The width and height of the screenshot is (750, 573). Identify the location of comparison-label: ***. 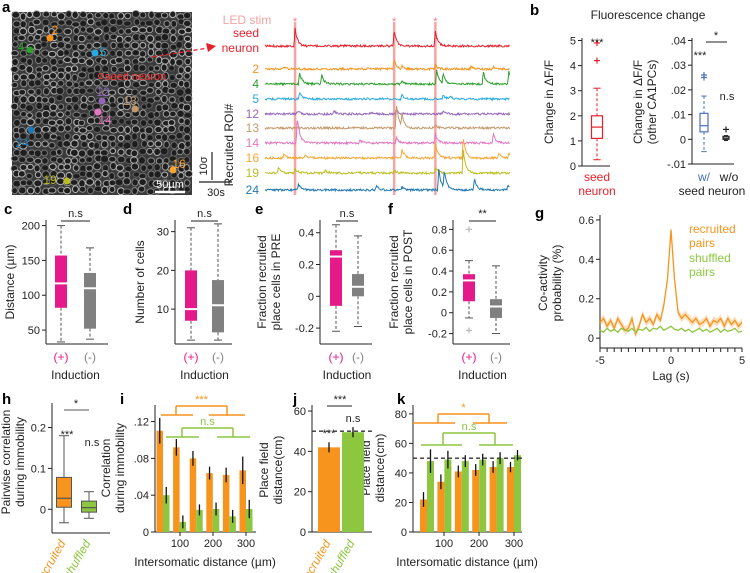
(341, 400).